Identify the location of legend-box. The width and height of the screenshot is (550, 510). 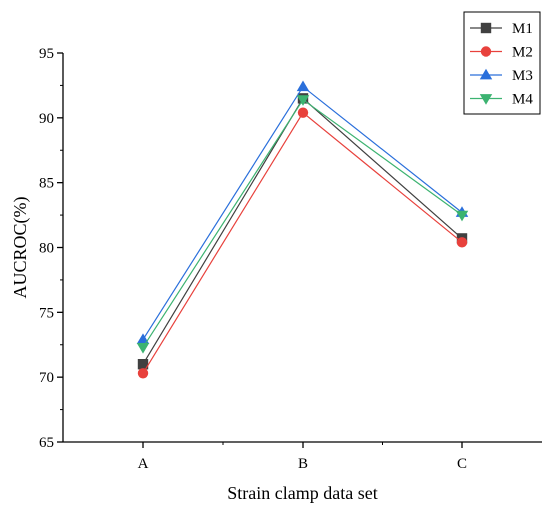
(502, 63).